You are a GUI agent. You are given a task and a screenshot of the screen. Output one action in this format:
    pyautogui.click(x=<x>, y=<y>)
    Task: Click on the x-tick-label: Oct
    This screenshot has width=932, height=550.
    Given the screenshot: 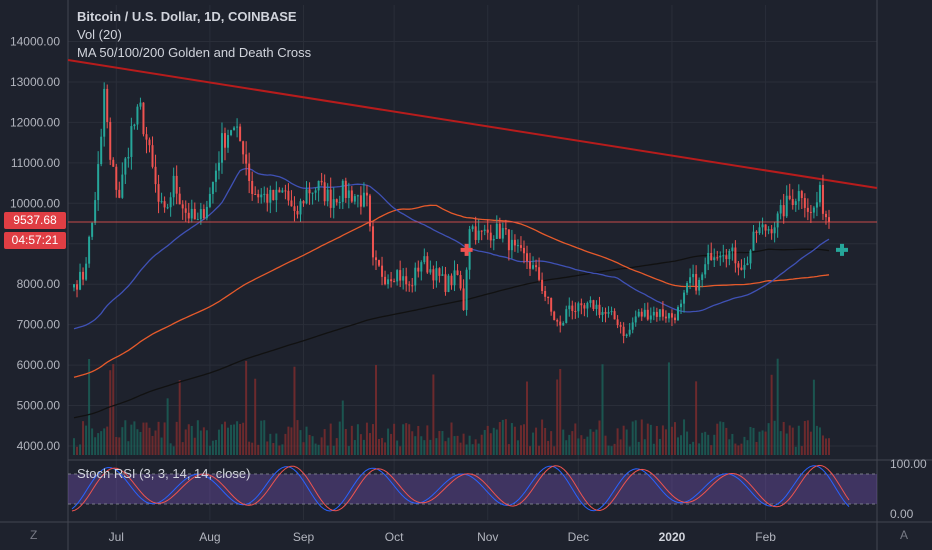 What is the action you would take?
    pyautogui.click(x=394, y=537)
    